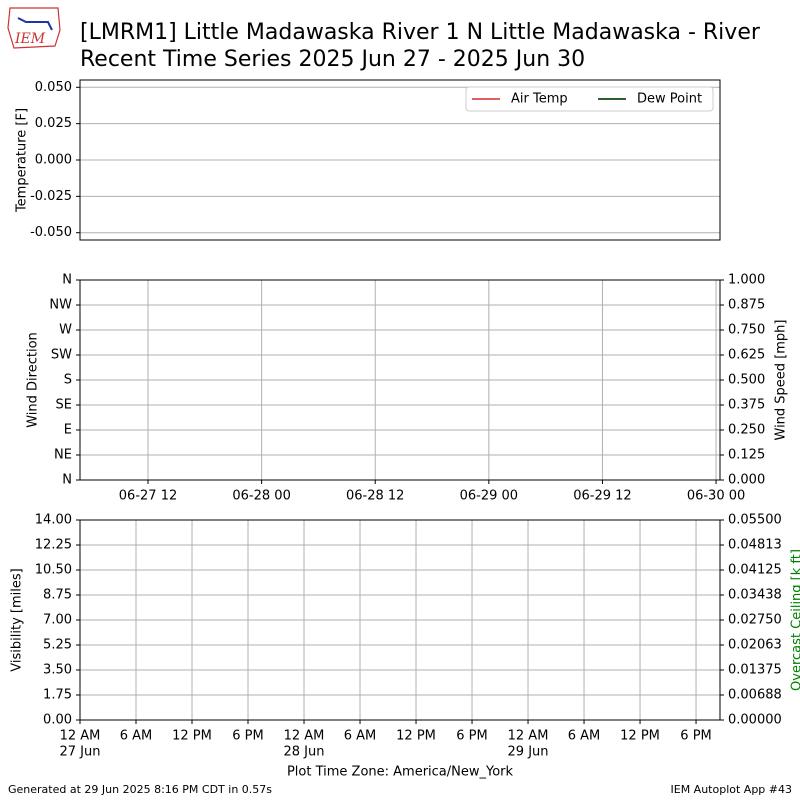 The height and width of the screenshot is (800, 800). What do you see at coordinates (489, 496) in the screenshot?
I see `x-tick-label: 06-29 00` at bounding box center [489, 496].